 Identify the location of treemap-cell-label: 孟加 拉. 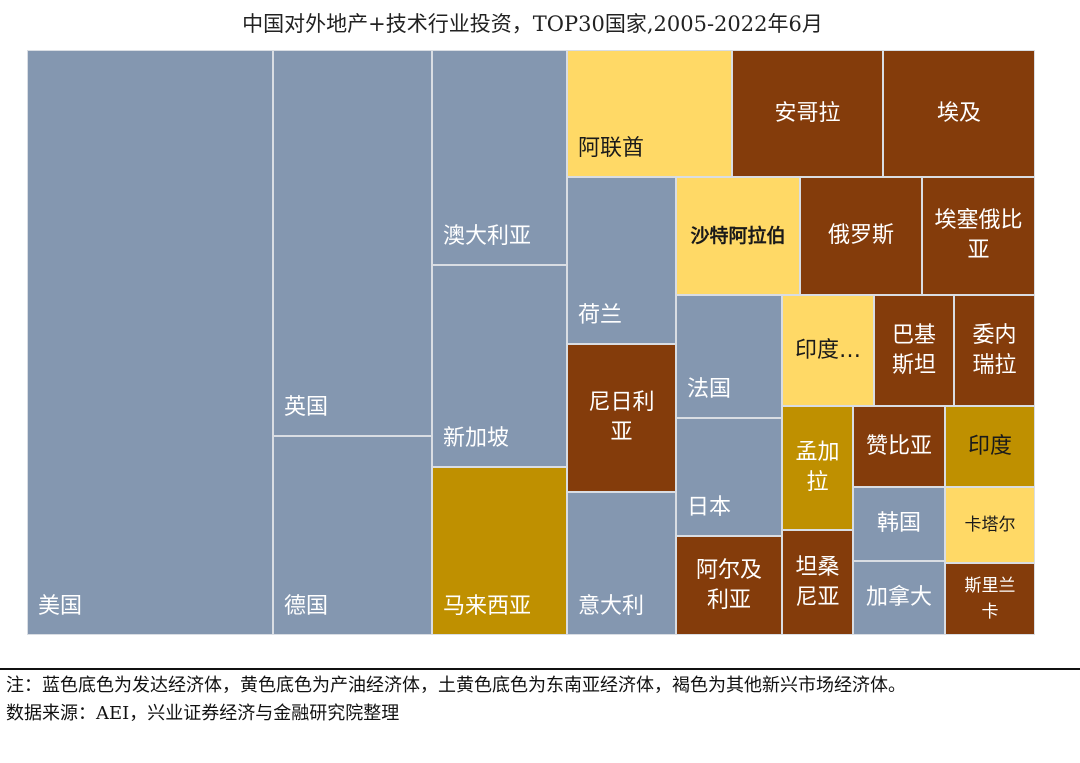
(817, 467).